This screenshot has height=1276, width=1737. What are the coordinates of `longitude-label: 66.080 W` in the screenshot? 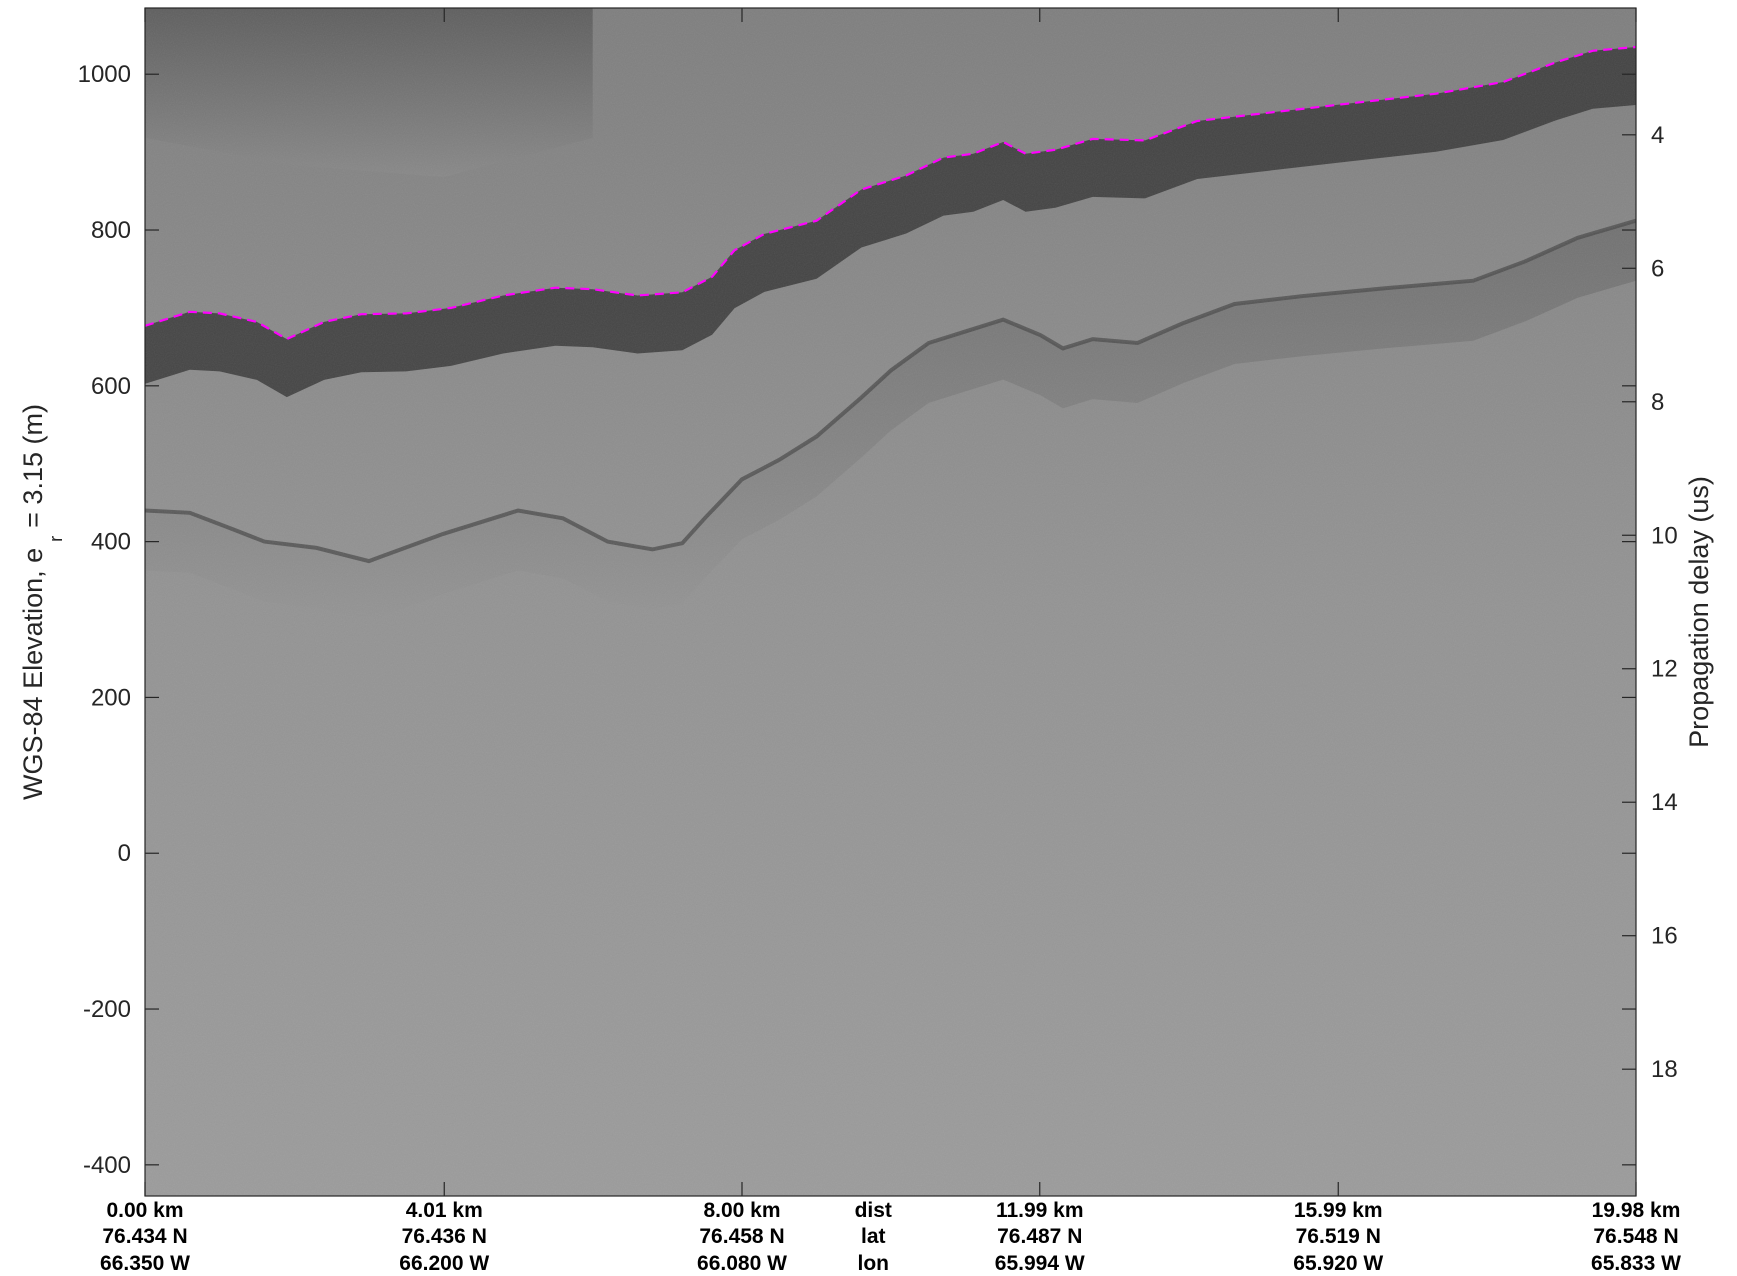 It's located at (742, 1263).